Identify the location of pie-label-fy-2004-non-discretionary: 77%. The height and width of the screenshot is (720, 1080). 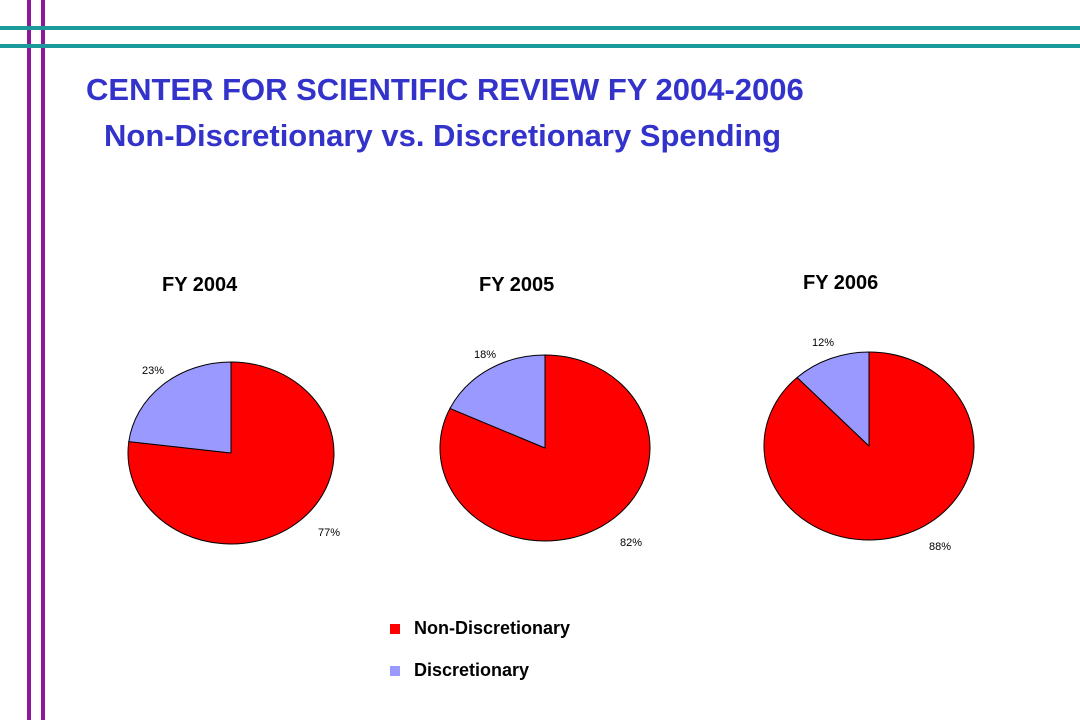
(329, 533).